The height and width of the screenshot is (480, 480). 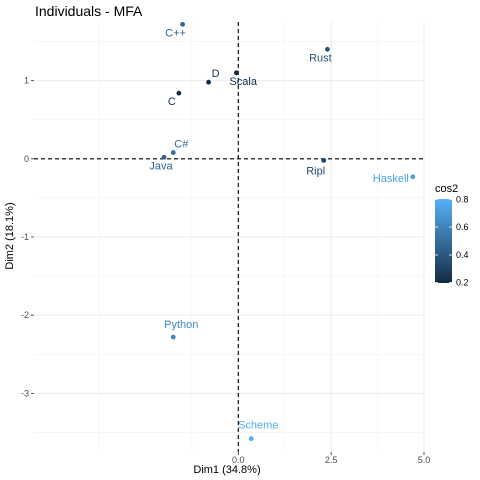 I want to click on point-rust, so click(x=327, y=49).